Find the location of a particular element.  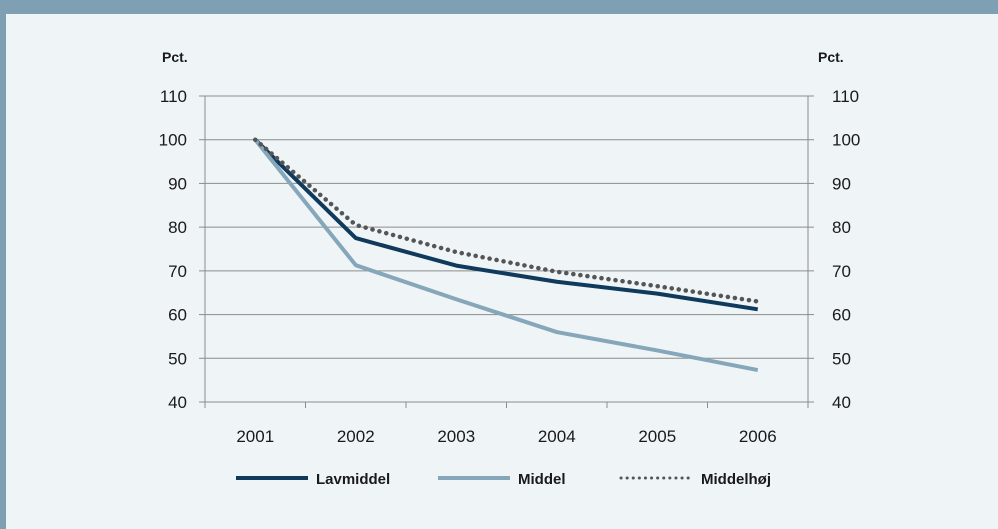

top-bar is located at coordinates (499, 7).